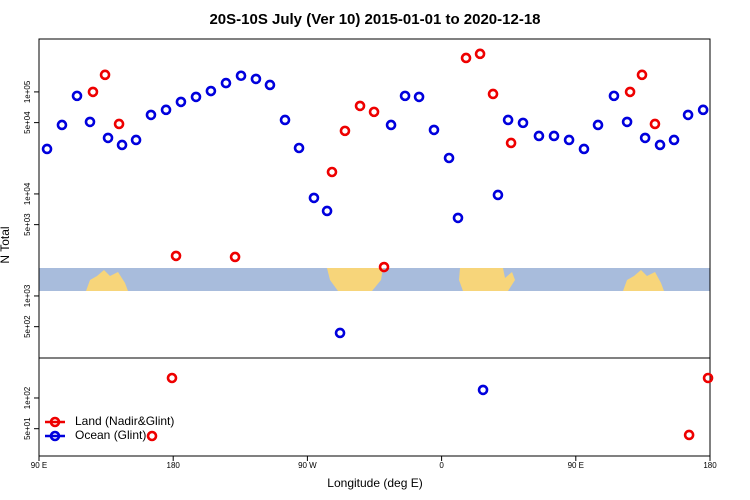  What do you see at coordinates (27, 224) in the screenshot?
I see `y-tick-label: 5e+03` at bounding box center [27, 224].